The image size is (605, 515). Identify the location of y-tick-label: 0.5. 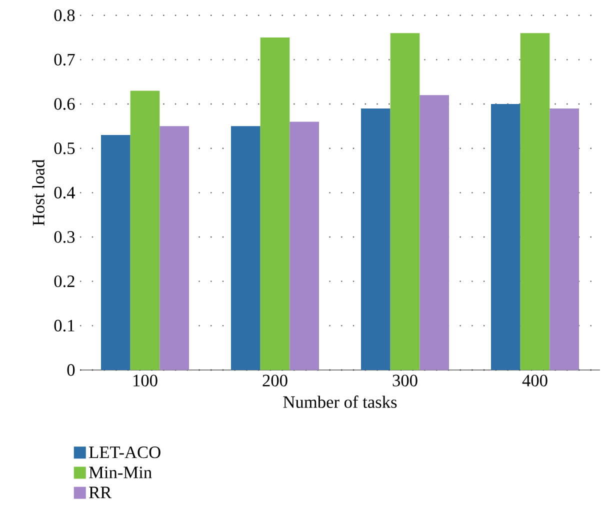
(64, 148).